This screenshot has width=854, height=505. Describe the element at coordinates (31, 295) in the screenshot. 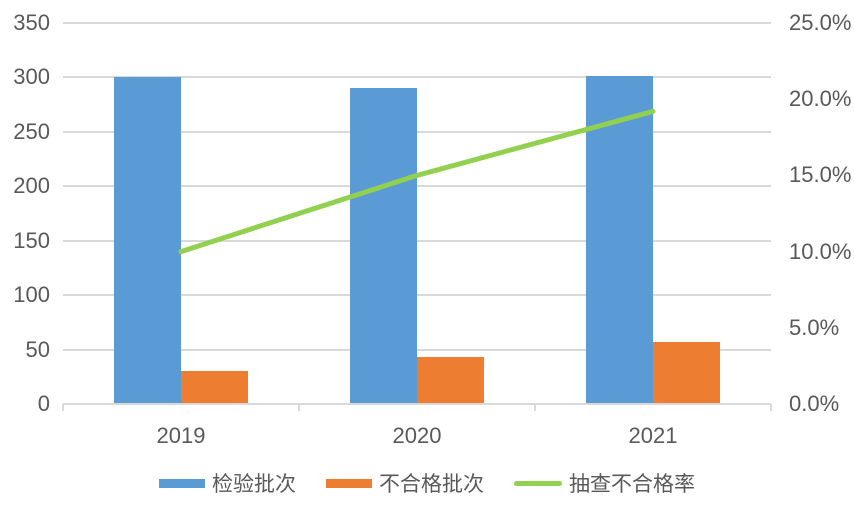

I see `y-axis-left-label-100: 100` at that location.